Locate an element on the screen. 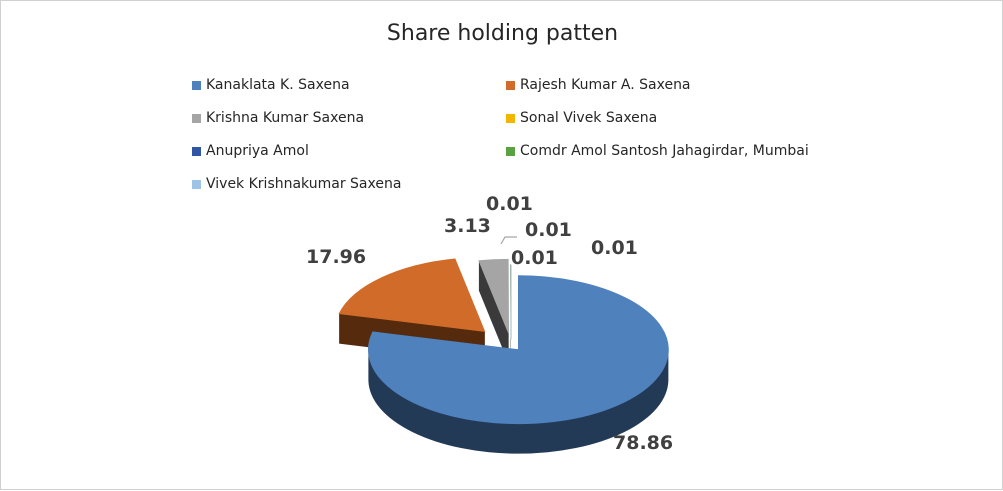  label-leader-line is located at coordinates (509, 240).